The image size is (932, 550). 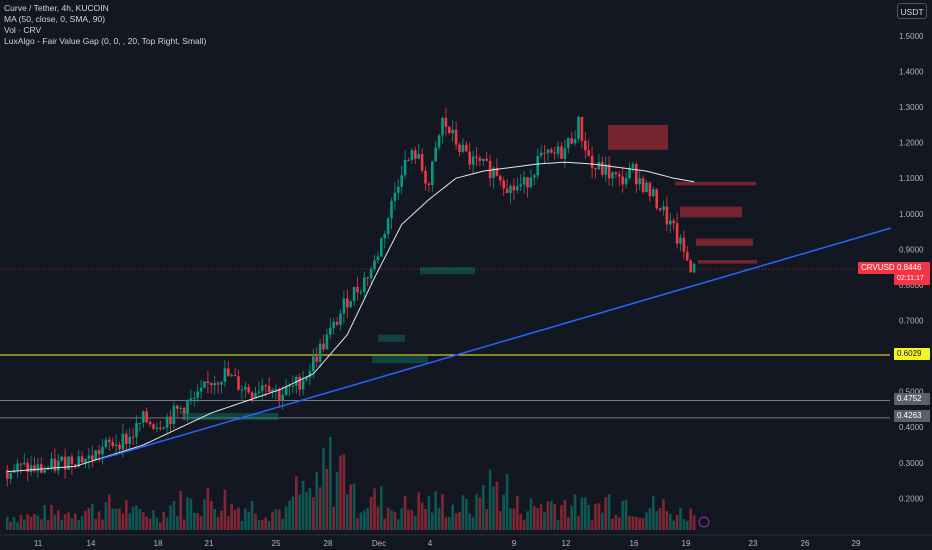 What do you see at coordinates (55, 19) in the screenshot?
I see `ma-indicator-label: MA (50, close, 0, SMA, 90)` at bounding box center [55, 19].